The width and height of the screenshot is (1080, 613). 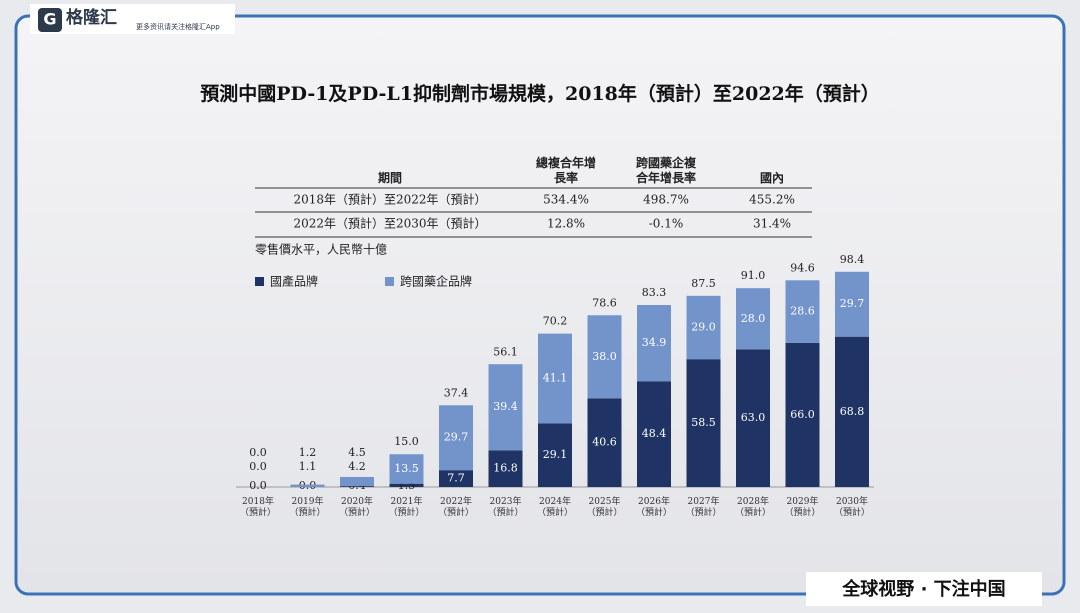 I want to click on table-cell: 498.7%, so click(x=666, y=200).